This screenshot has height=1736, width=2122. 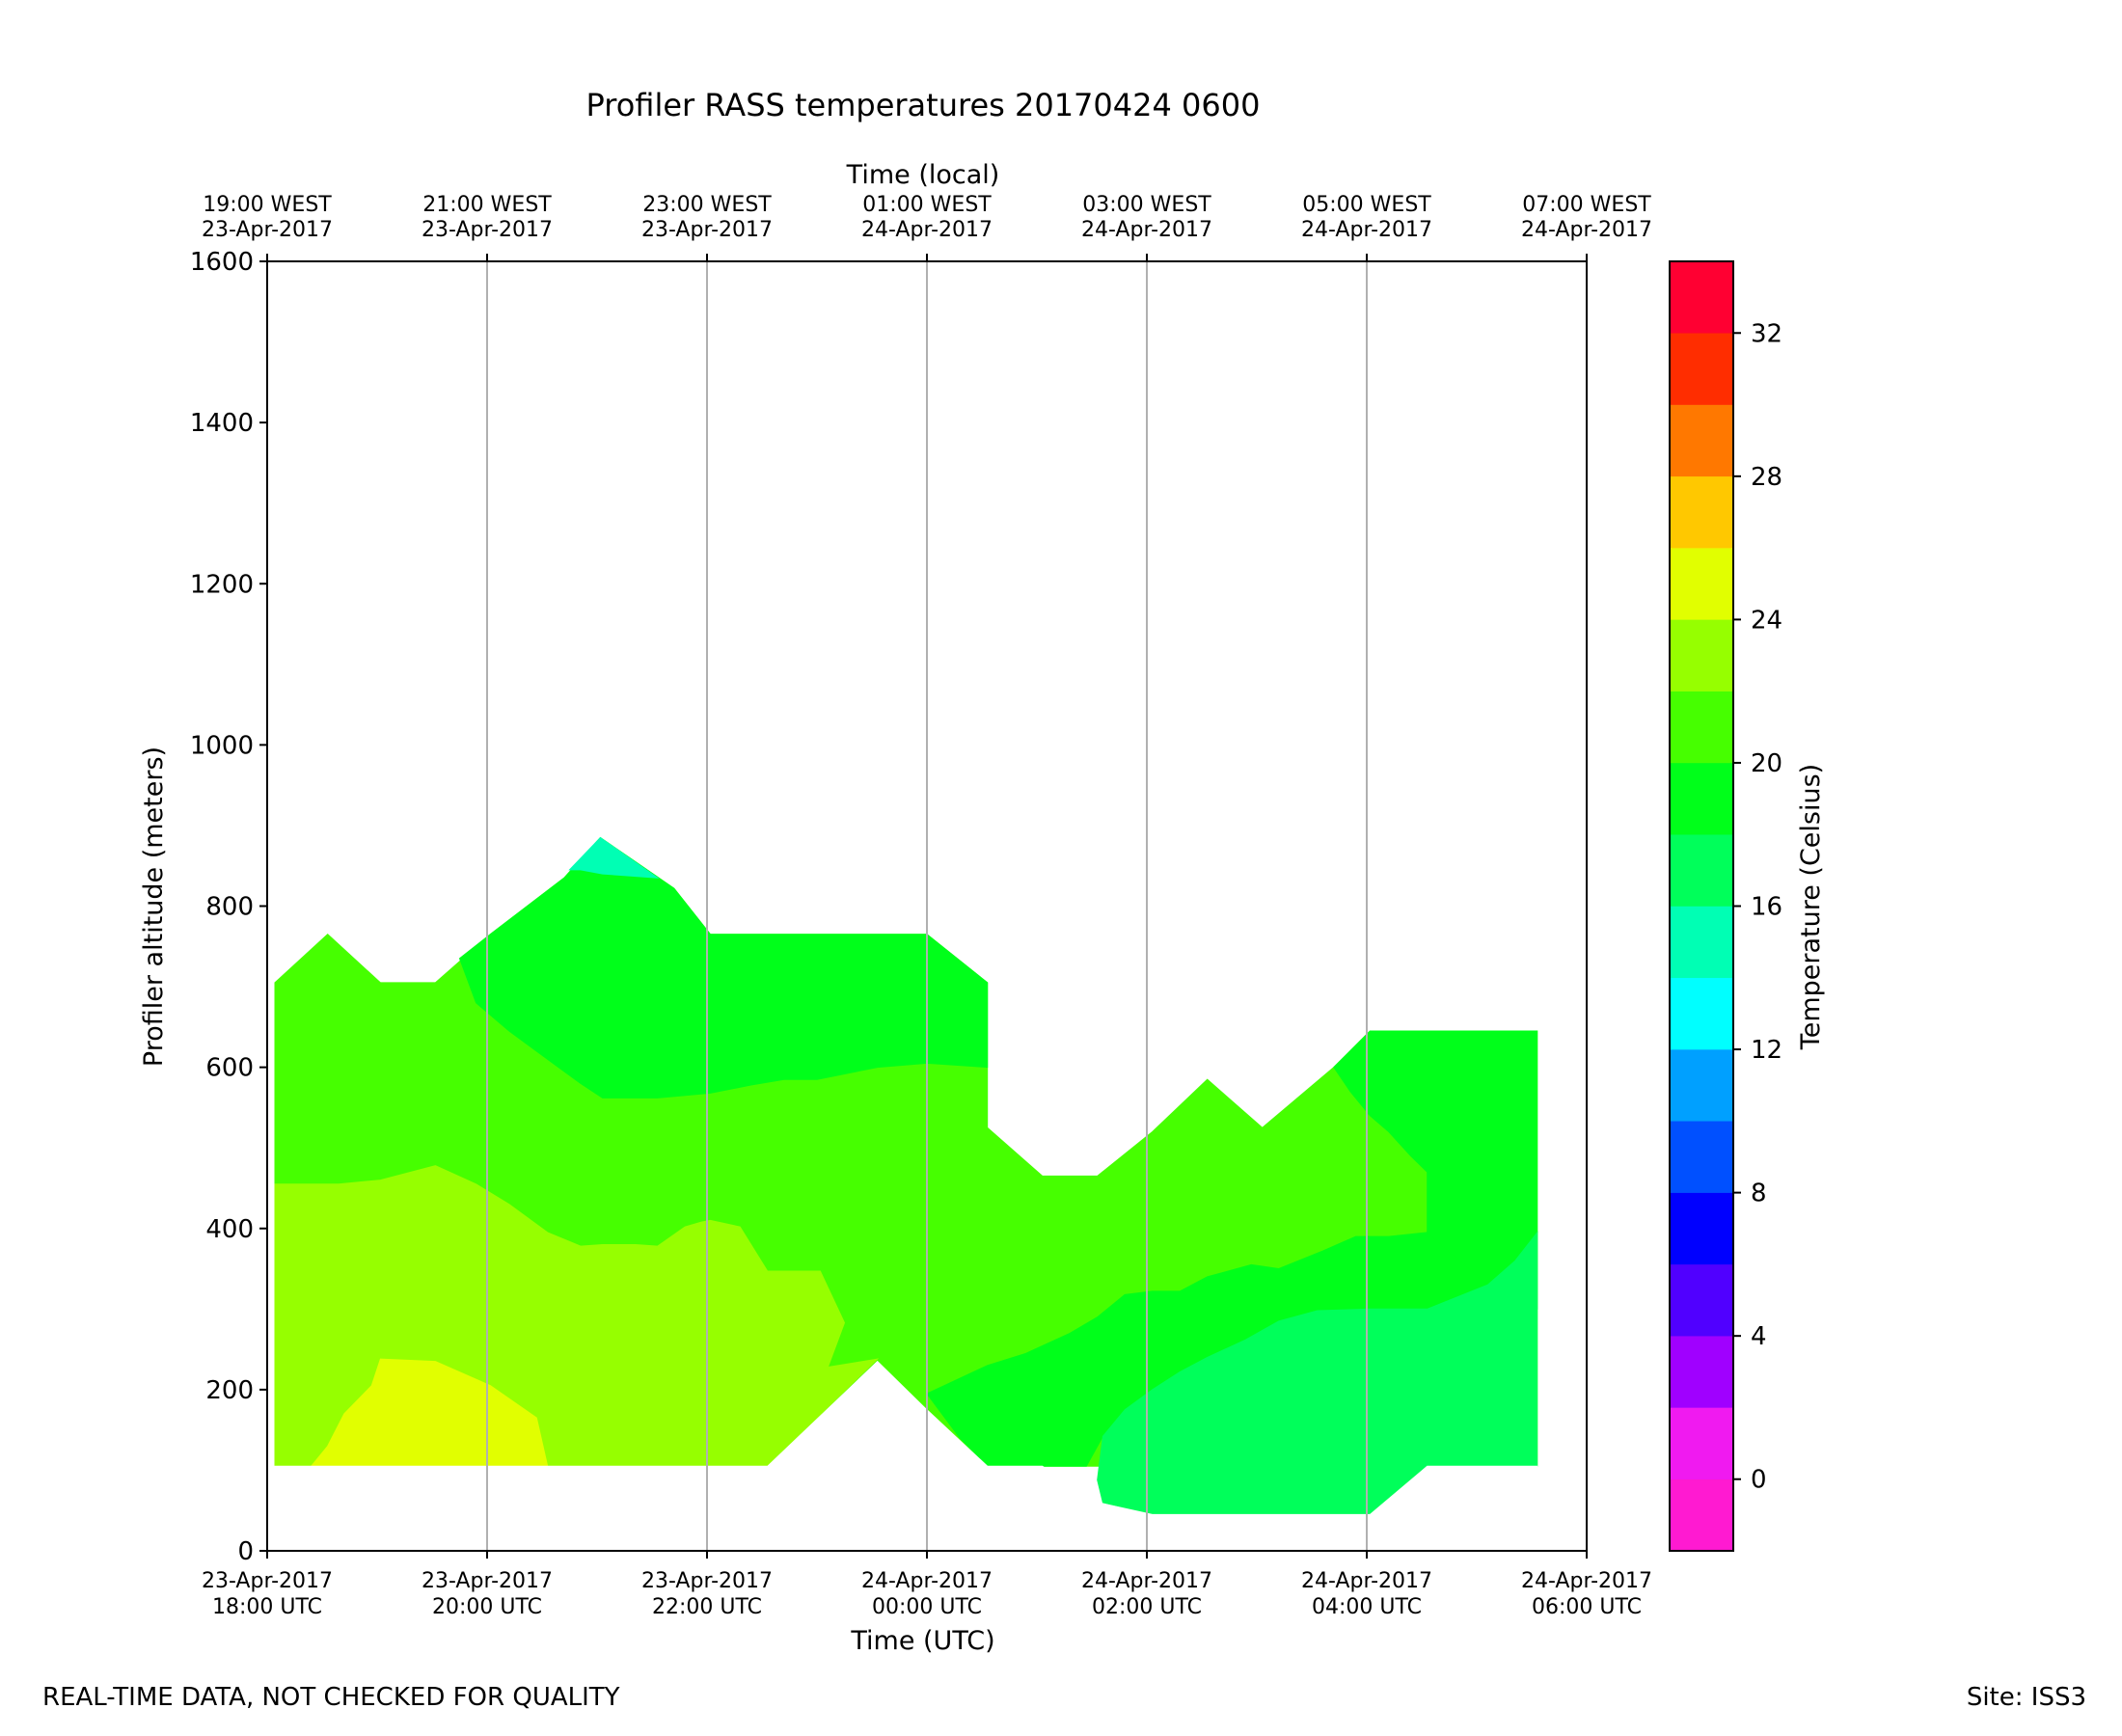 What do you see at coordinates (230, 1390) in the screenshot?
I see `y-tick-label: 200` at bounding box center [230, 1390].